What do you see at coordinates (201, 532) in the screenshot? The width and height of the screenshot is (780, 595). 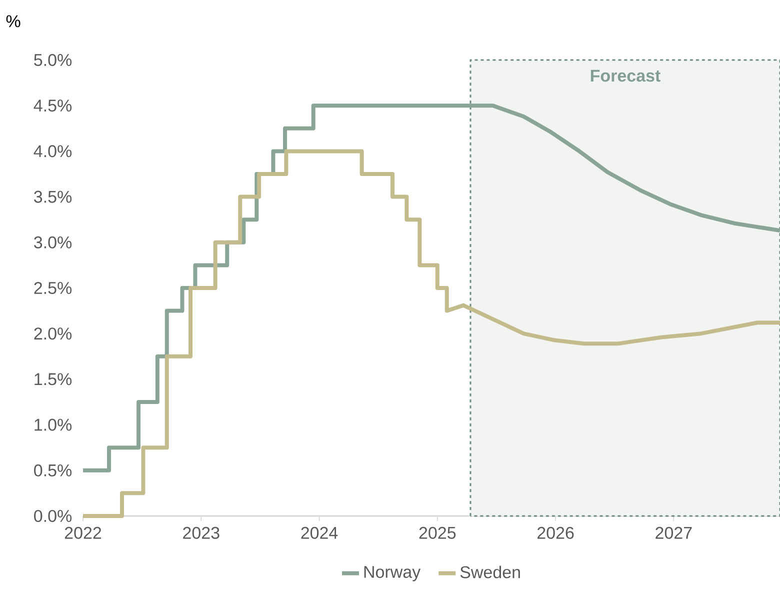 I see `x-tick-label: 2023` at bounding box center [201, 532].